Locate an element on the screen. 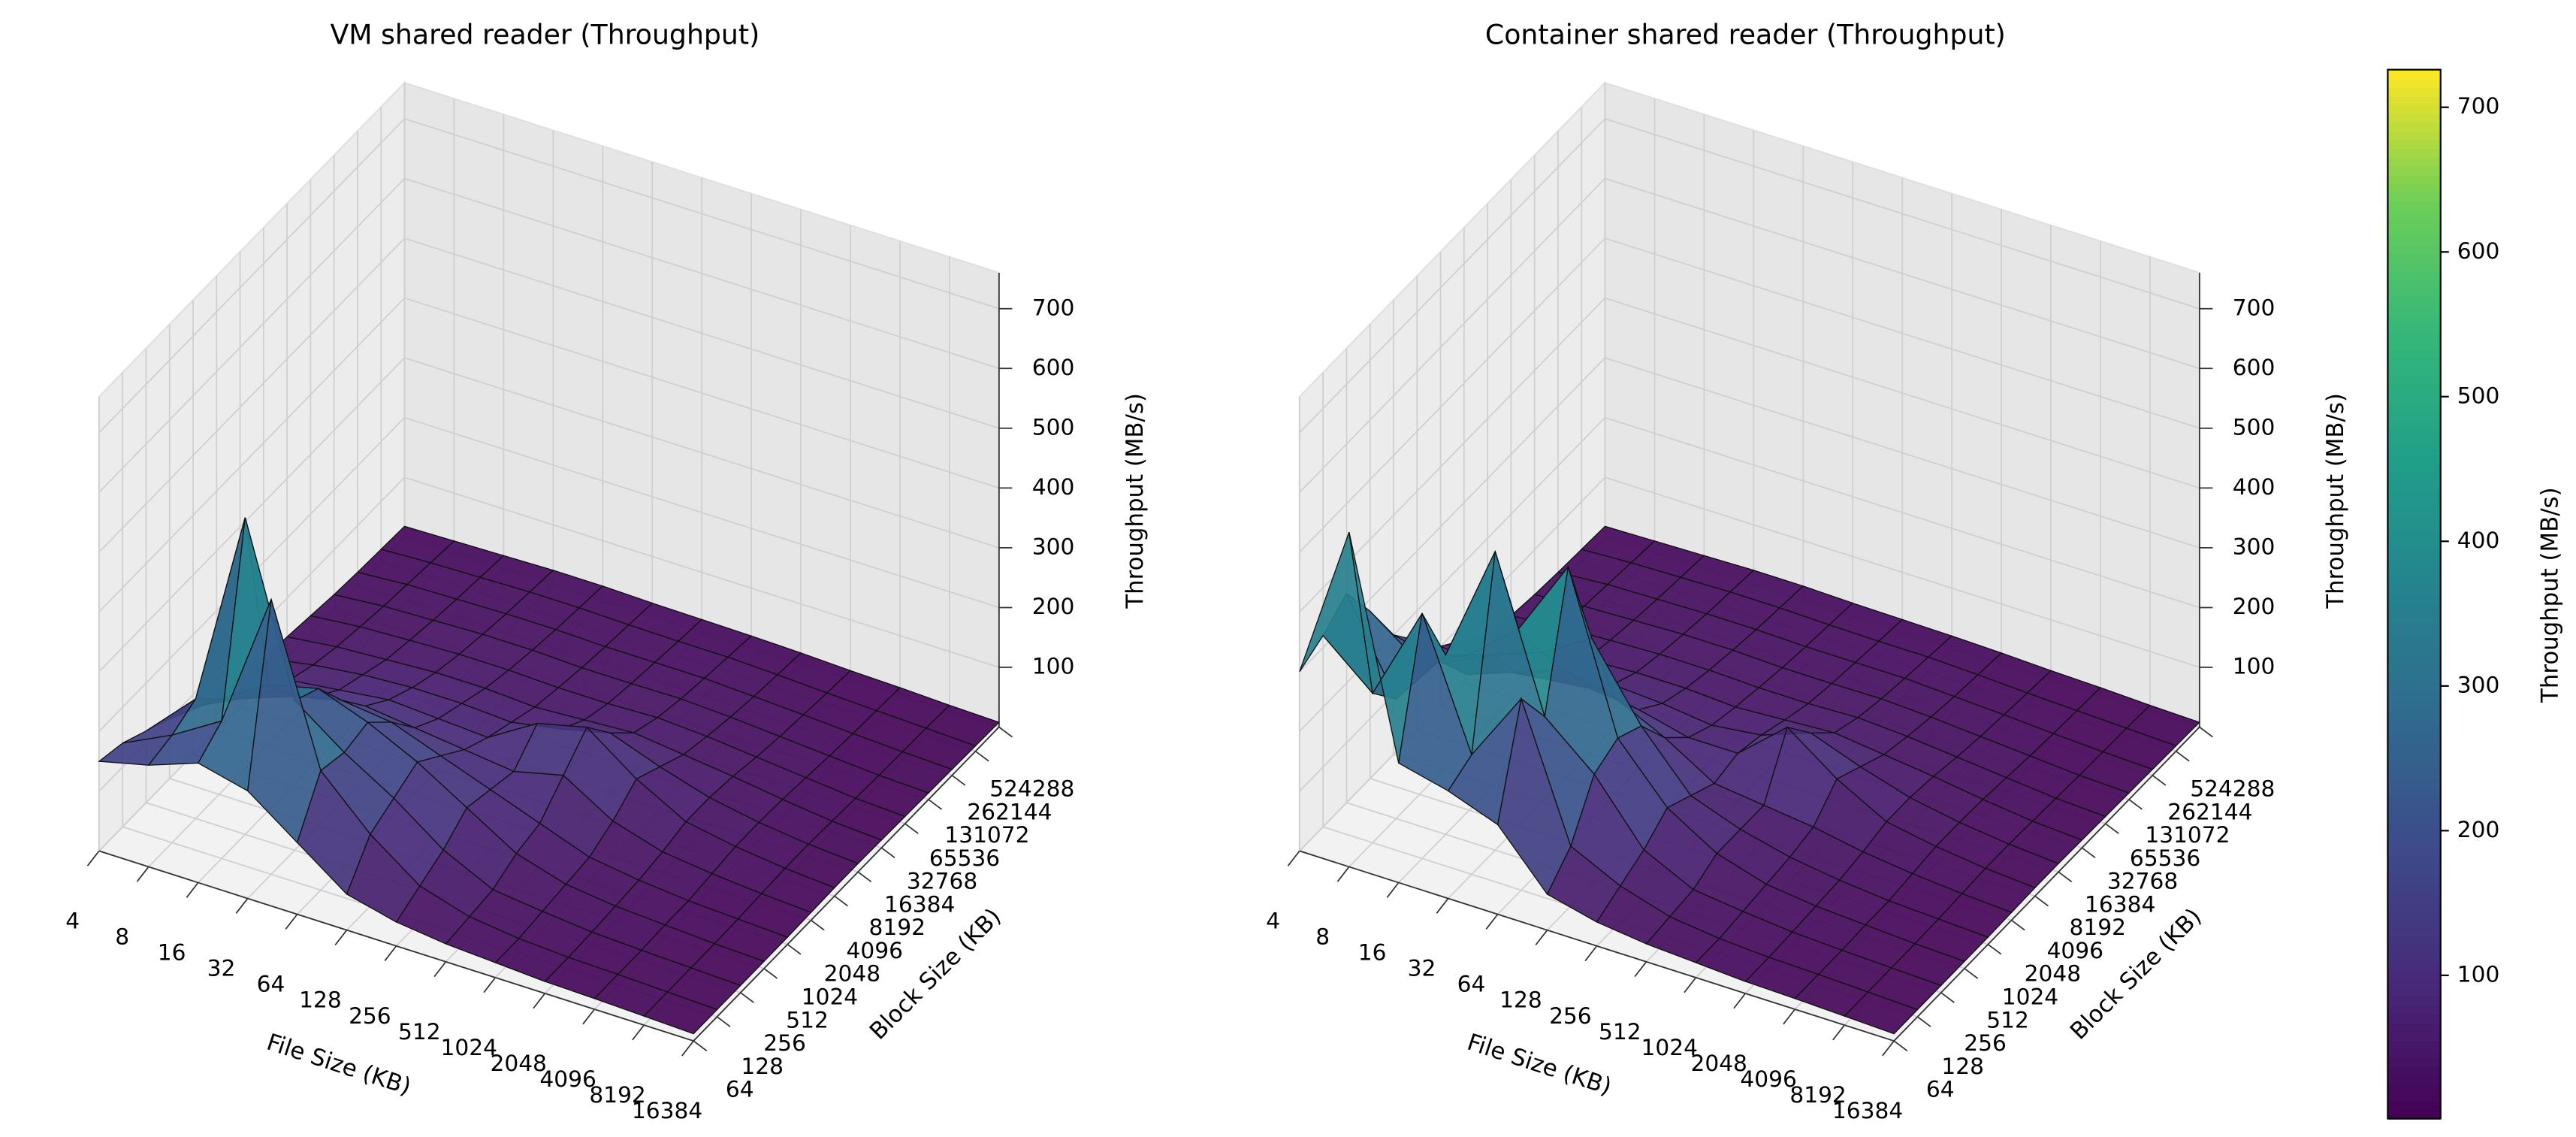 The image size is (2576, 1137). x-tick-label: 8 is located at coordinates (122, 936).